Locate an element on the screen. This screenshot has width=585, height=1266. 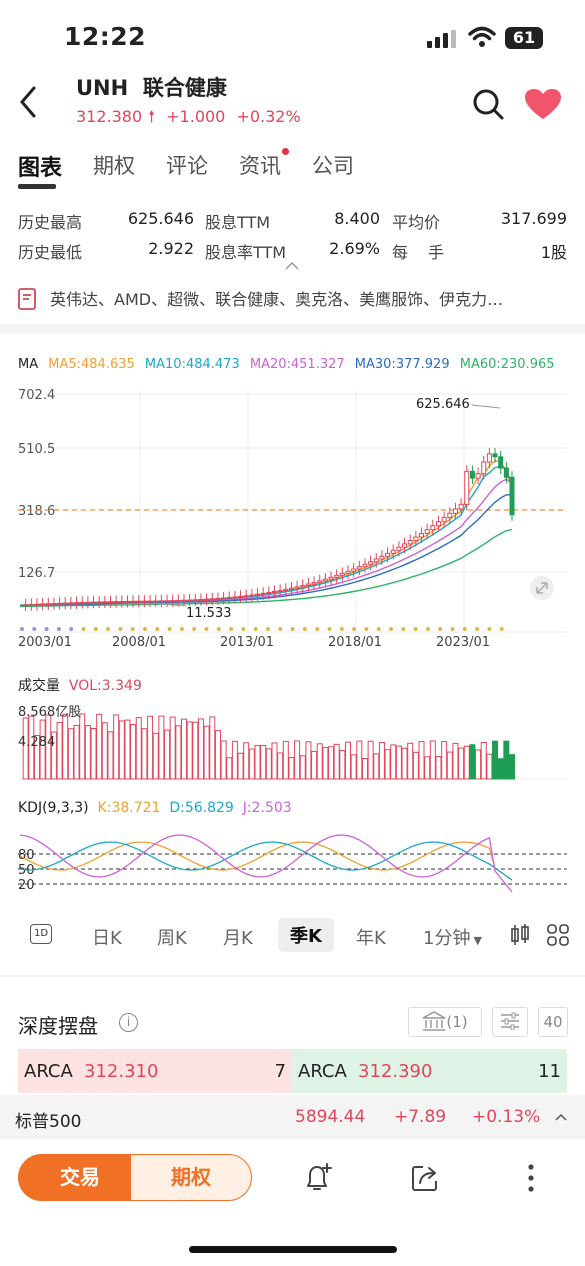
depth-title: 深度摆盘 is located at coordinates (58, 1026).